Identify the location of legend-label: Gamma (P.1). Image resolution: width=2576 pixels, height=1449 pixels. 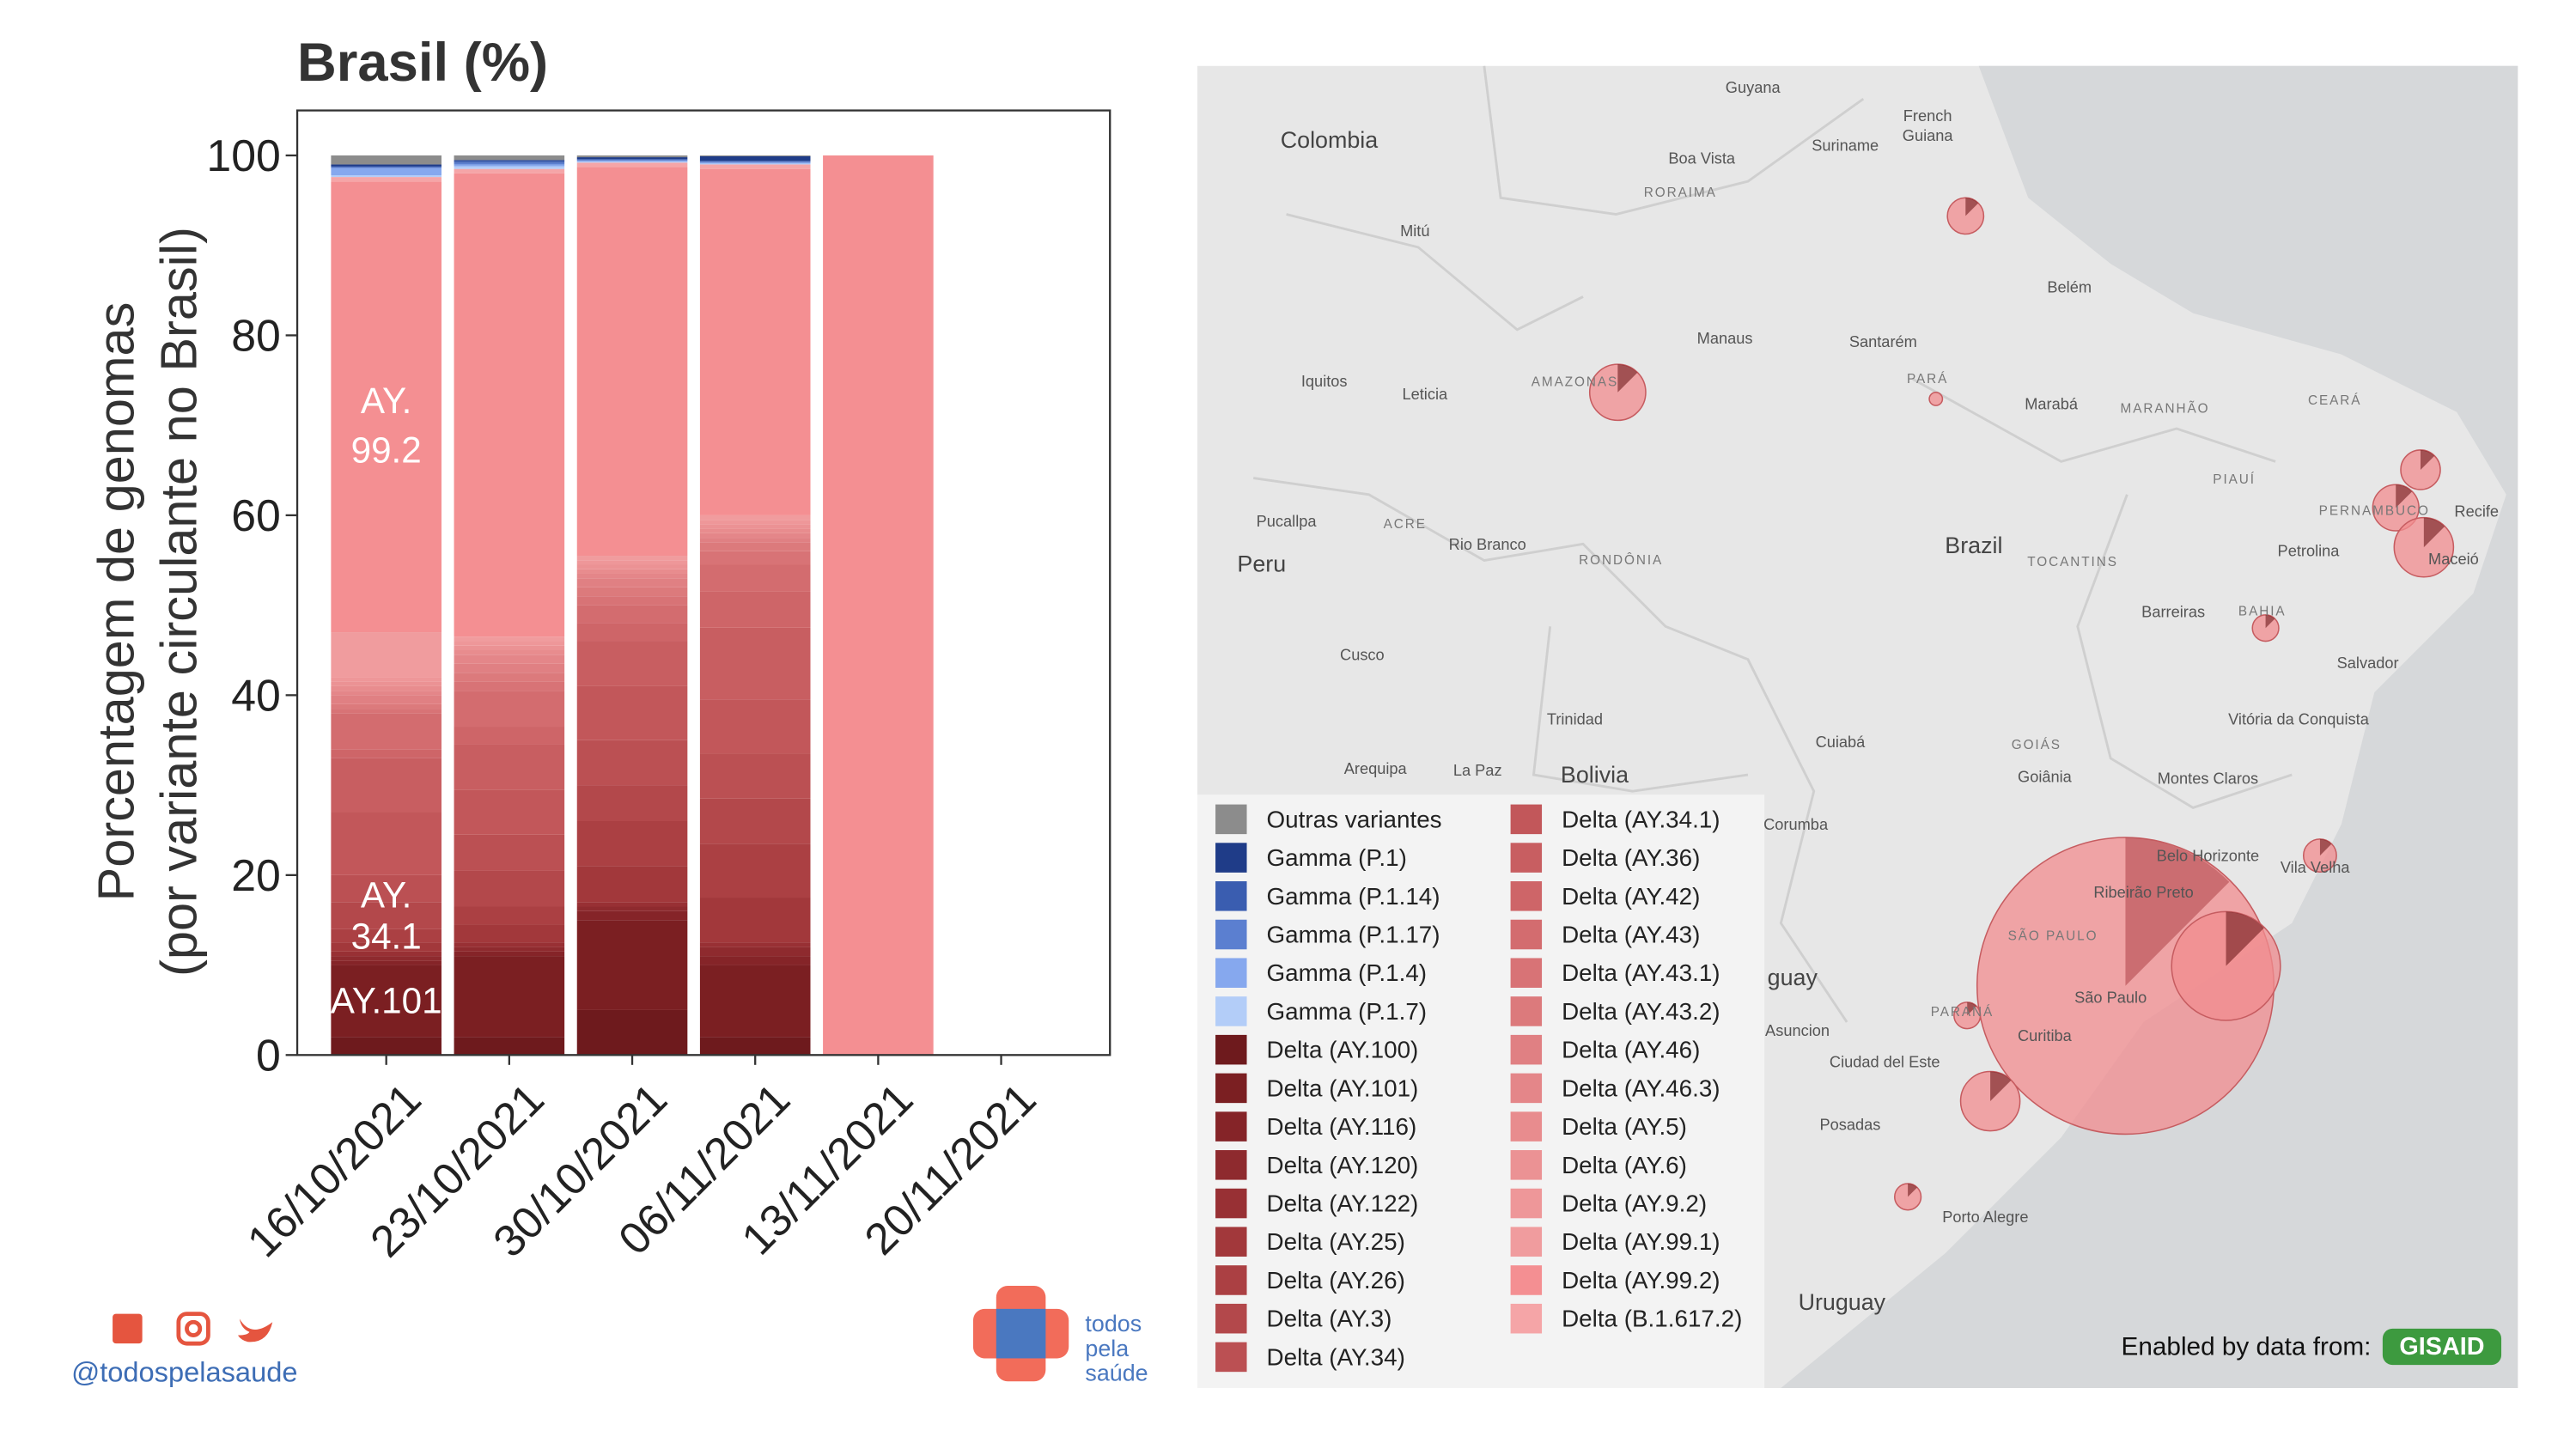
(1337, 857).